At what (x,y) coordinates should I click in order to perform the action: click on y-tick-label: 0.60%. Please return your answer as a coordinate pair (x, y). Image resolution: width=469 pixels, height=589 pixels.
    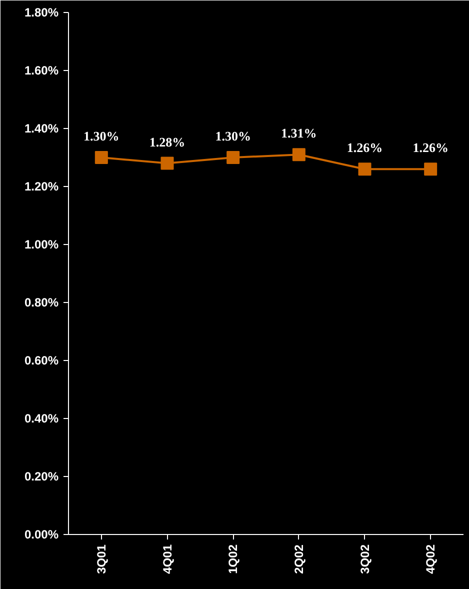
    Looking at the image, I should click on (41, 361).